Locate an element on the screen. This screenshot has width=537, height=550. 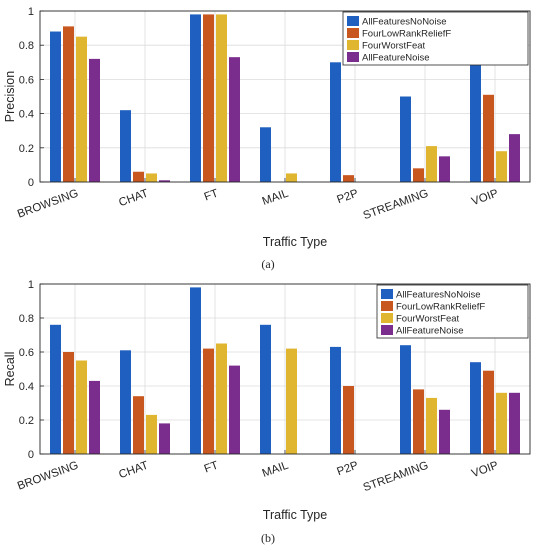
bar-fourlowrankrelieff-streaming is located at coordinates (418, 175).